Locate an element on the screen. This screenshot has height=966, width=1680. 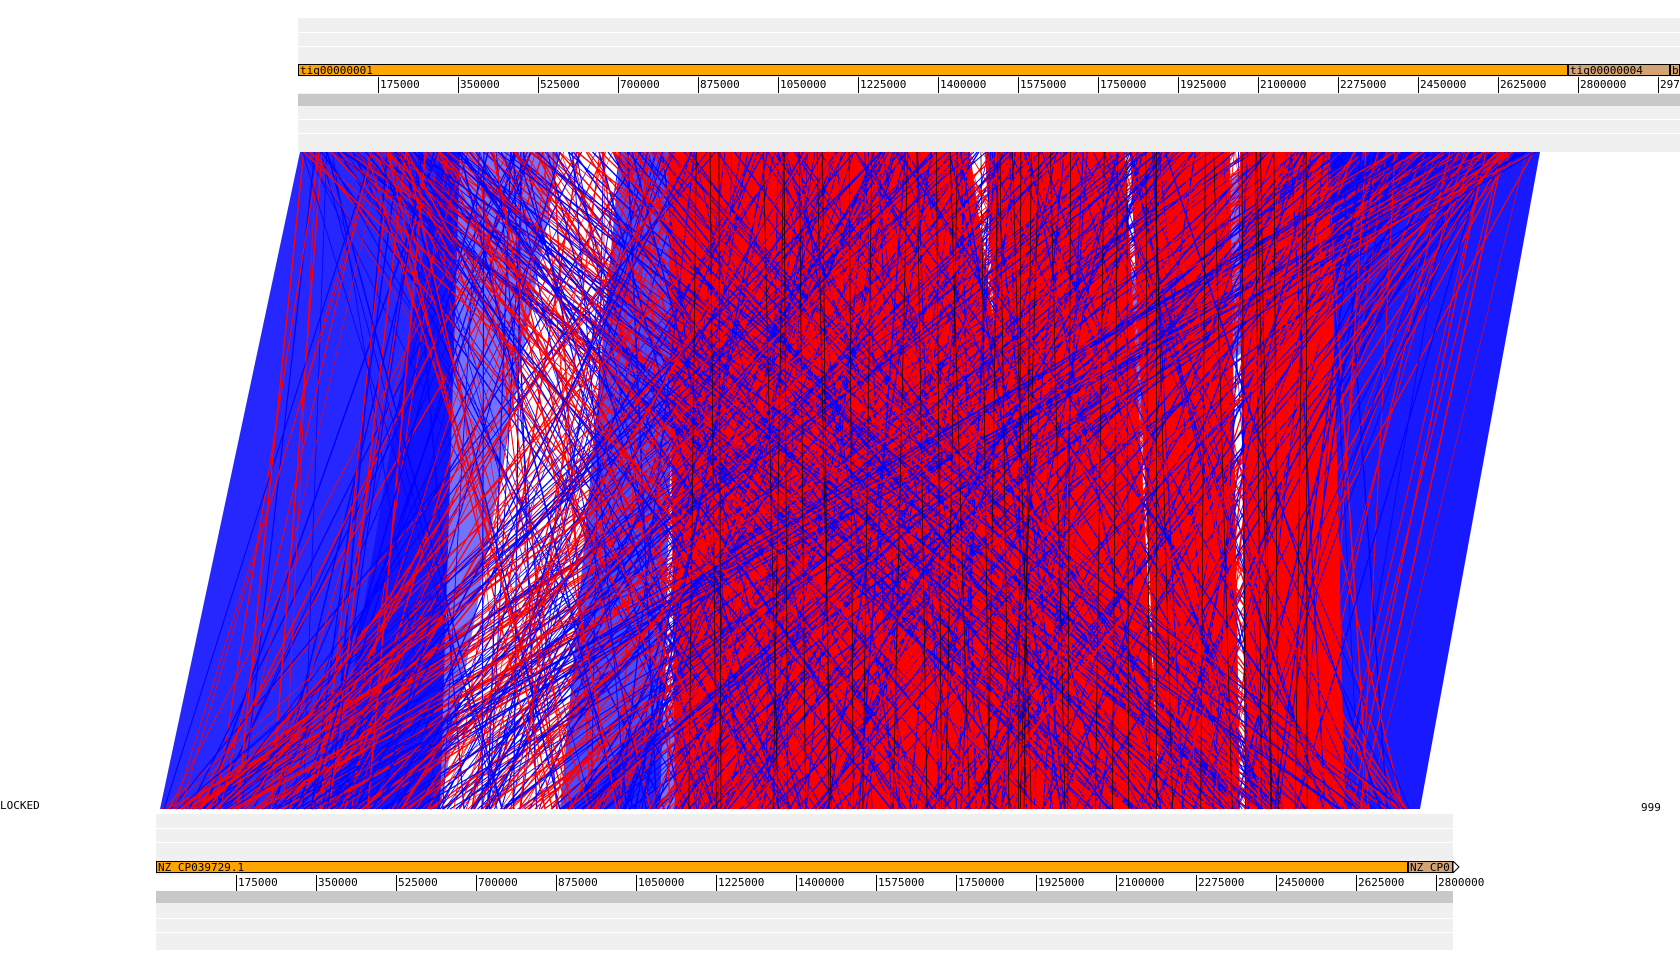
top-contig-primary: tiq00000001 is located at coordinates (933, 70).